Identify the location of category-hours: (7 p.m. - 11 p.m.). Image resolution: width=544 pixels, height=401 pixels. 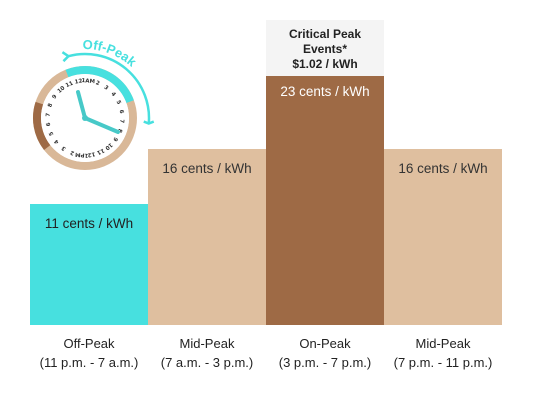
(443, 362).